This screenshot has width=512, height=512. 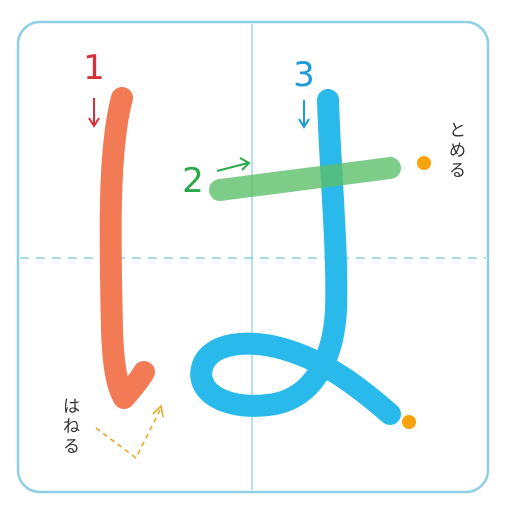 I want to click on hane-label: は ね る, so click(x=74, y=427).